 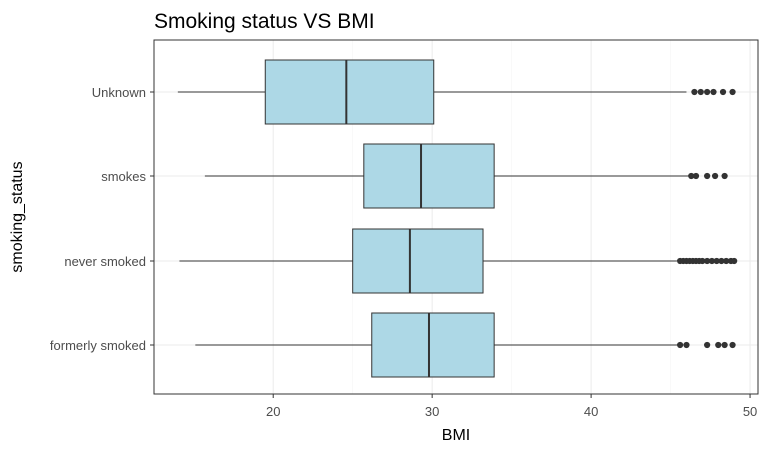 What do you see at coordinates (456, 435) in the screenshot?
I see `x-axis-title: BMI` at bounding box center [456, 435].